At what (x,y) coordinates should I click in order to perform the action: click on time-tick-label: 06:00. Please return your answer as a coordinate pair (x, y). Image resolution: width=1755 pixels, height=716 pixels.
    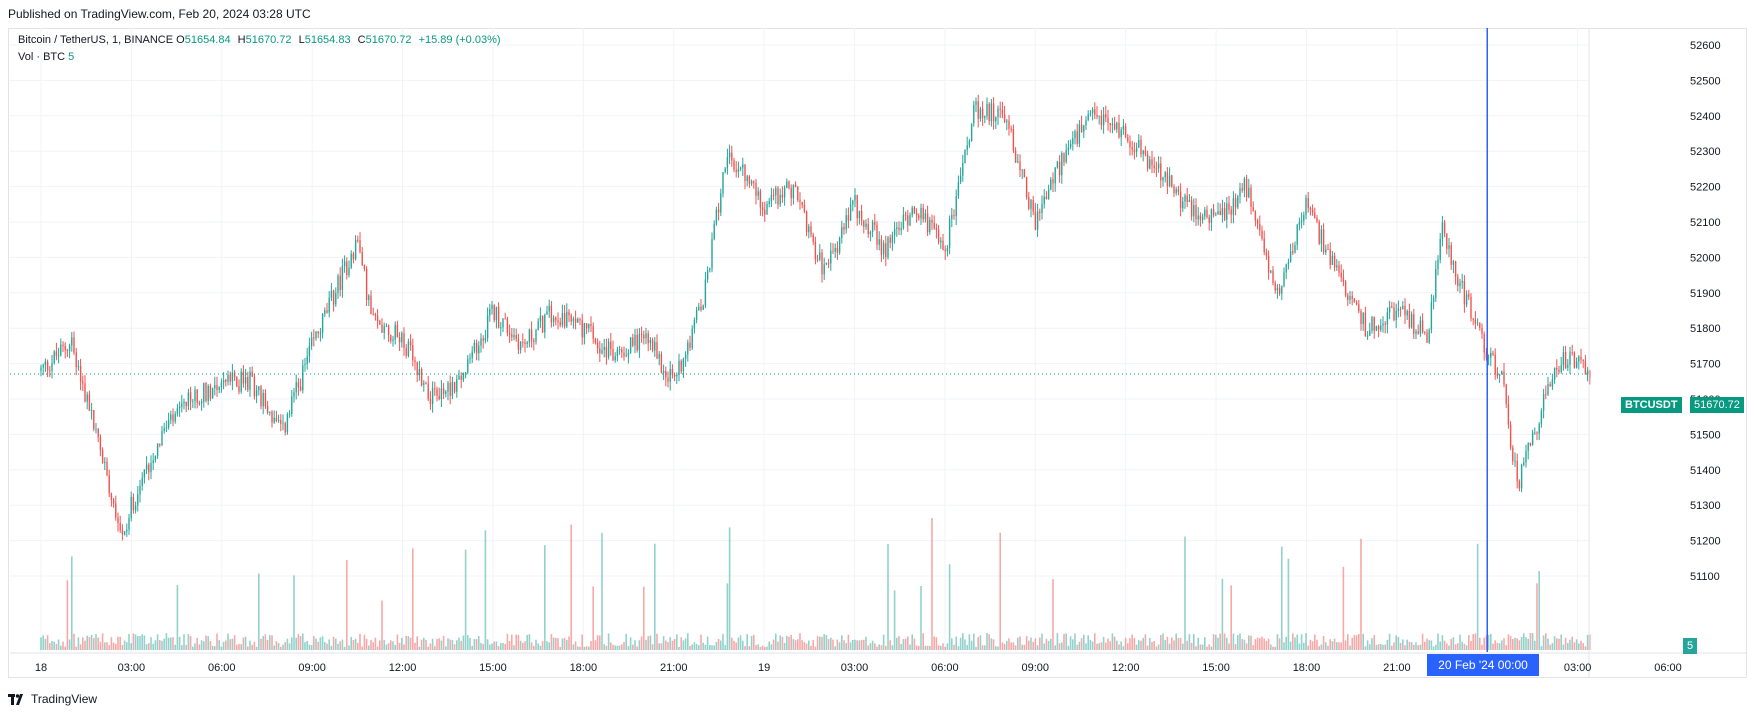
    Looking at the image, I should click on (1668, 668).